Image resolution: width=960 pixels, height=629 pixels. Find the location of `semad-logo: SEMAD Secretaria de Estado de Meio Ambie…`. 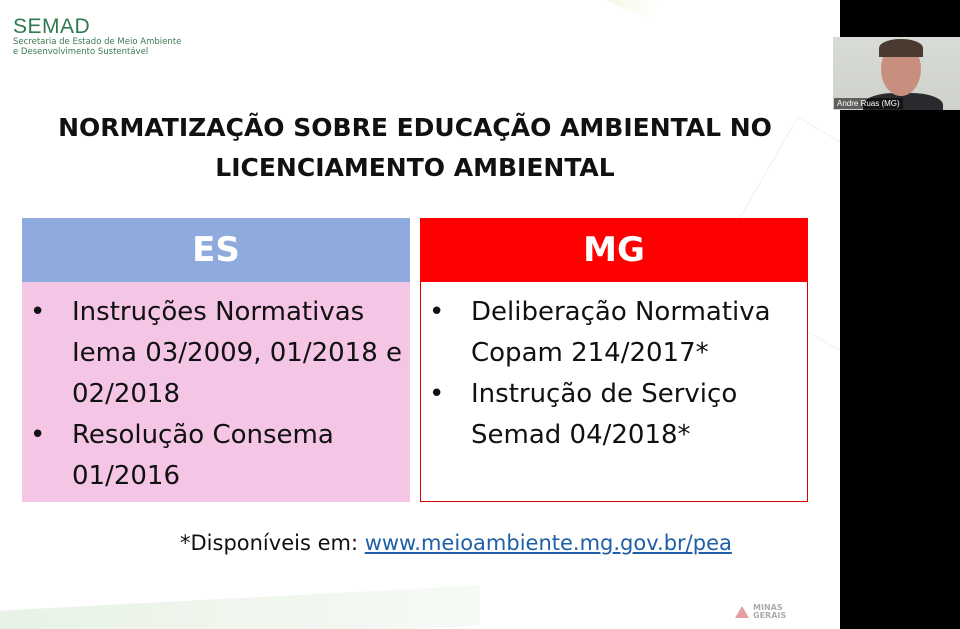

semad-logo: SEMAD Secretaria de Estado de Meio Ambie… is located at coordinates (97, 36).